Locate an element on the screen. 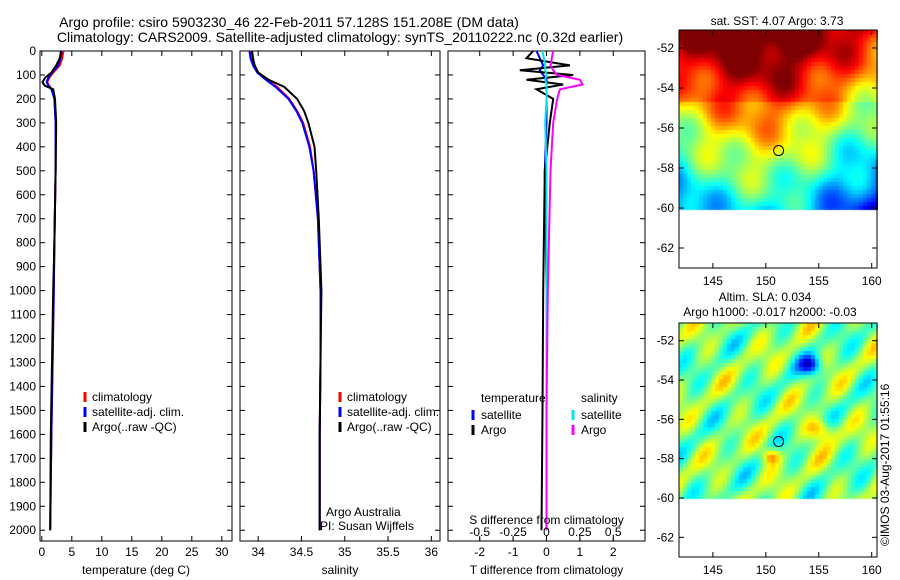 The width and height of the screenshot is (900, 580). x-tick-label: 15 is located at coordinates (132, 552).